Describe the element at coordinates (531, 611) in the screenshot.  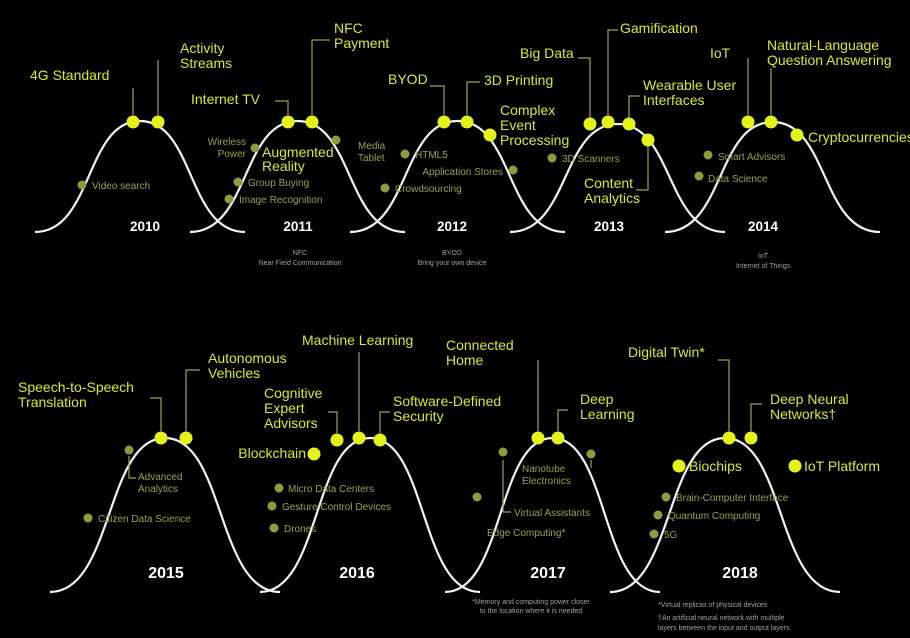
I see `note-2017-1: to the location where it is needed` at that location.